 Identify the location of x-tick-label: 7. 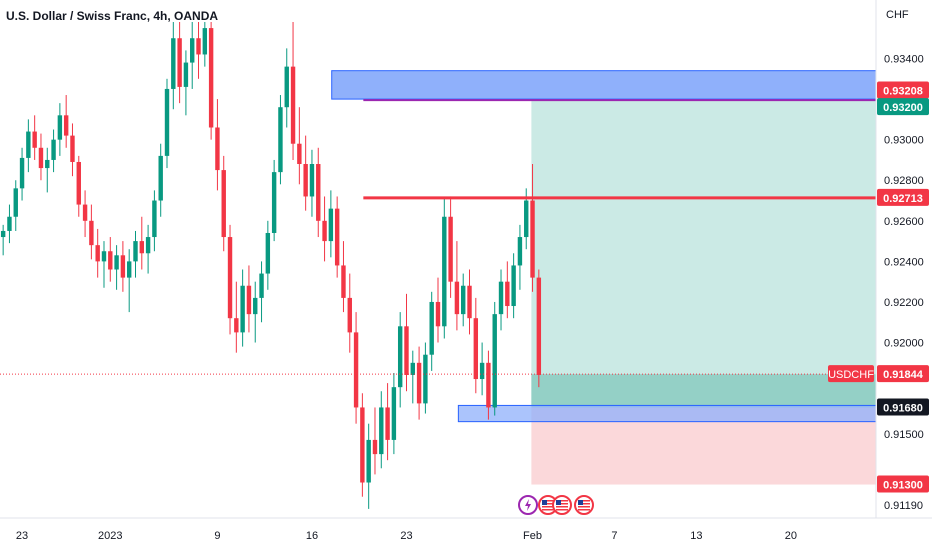
(614, 536).